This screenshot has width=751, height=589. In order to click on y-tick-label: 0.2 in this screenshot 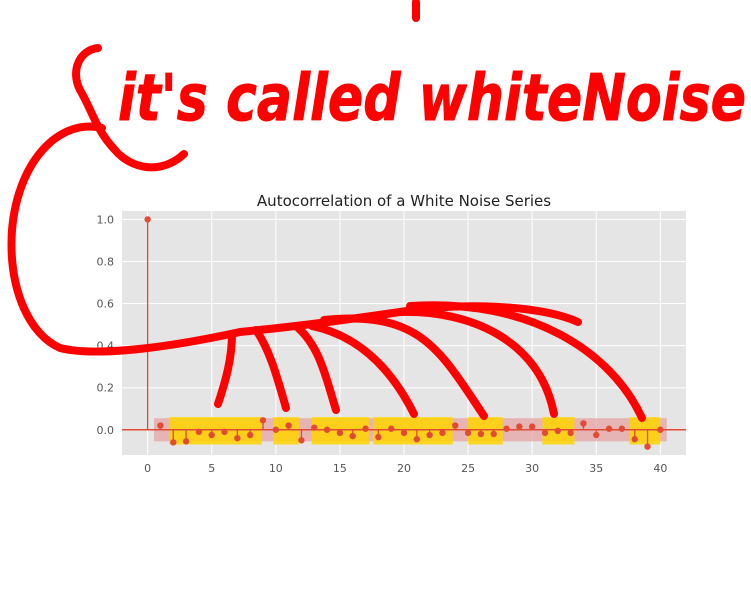, I will do `click(106, 388)`.